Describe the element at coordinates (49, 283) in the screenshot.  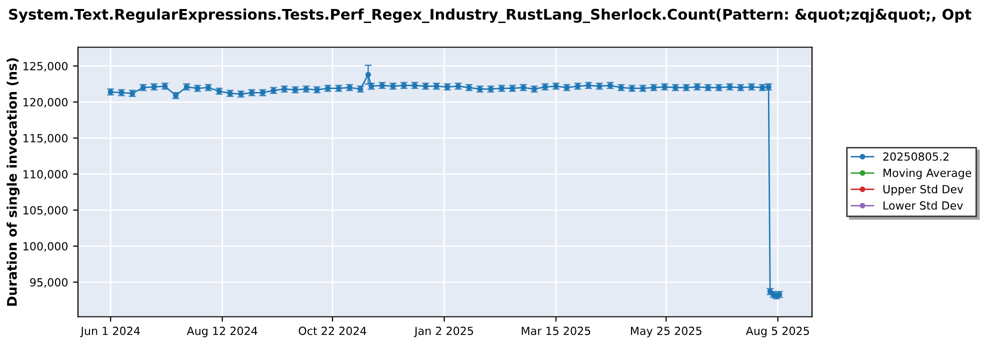
I see `y-tick-label: 95,000` at that location.